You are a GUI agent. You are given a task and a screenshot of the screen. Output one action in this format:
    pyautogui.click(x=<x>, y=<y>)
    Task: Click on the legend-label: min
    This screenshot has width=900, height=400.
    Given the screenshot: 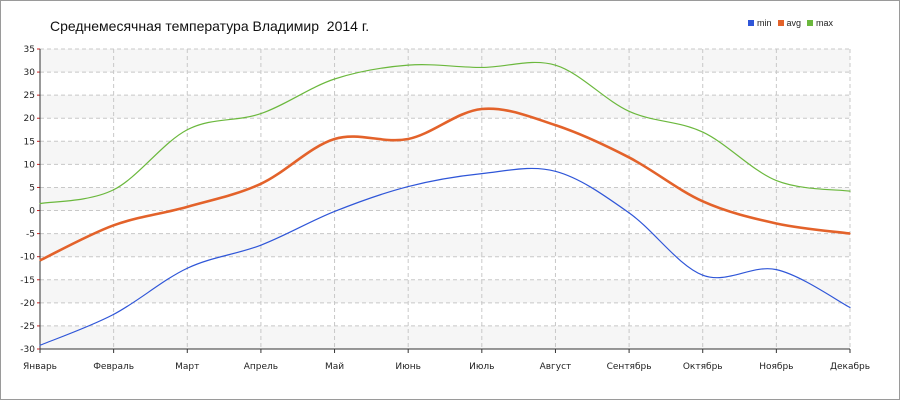 What is the action you would take?
    pyautogui.click(x=764, y=23)
    